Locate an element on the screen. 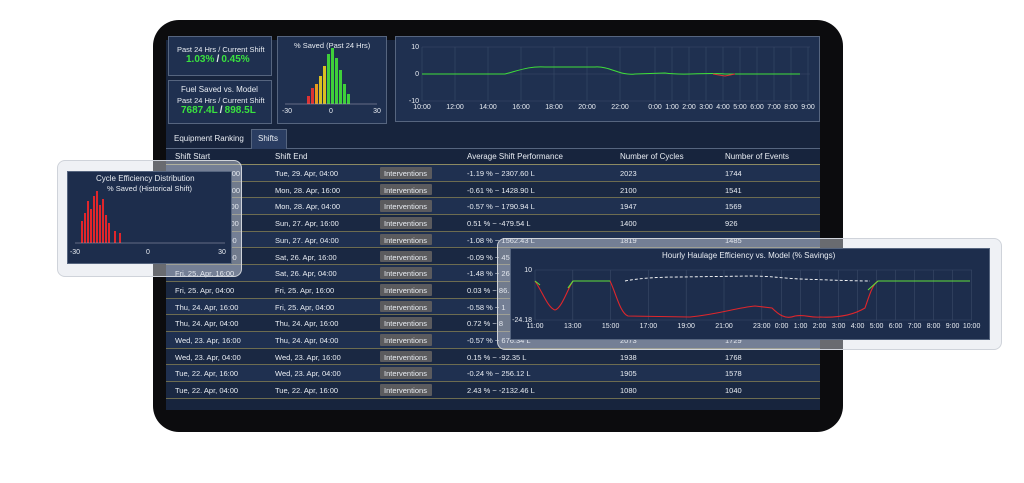 The width and height of the screenshot is (1024, 483). kpi-title: Fuel Saved vs. Model is located at coordinates (219, 89).